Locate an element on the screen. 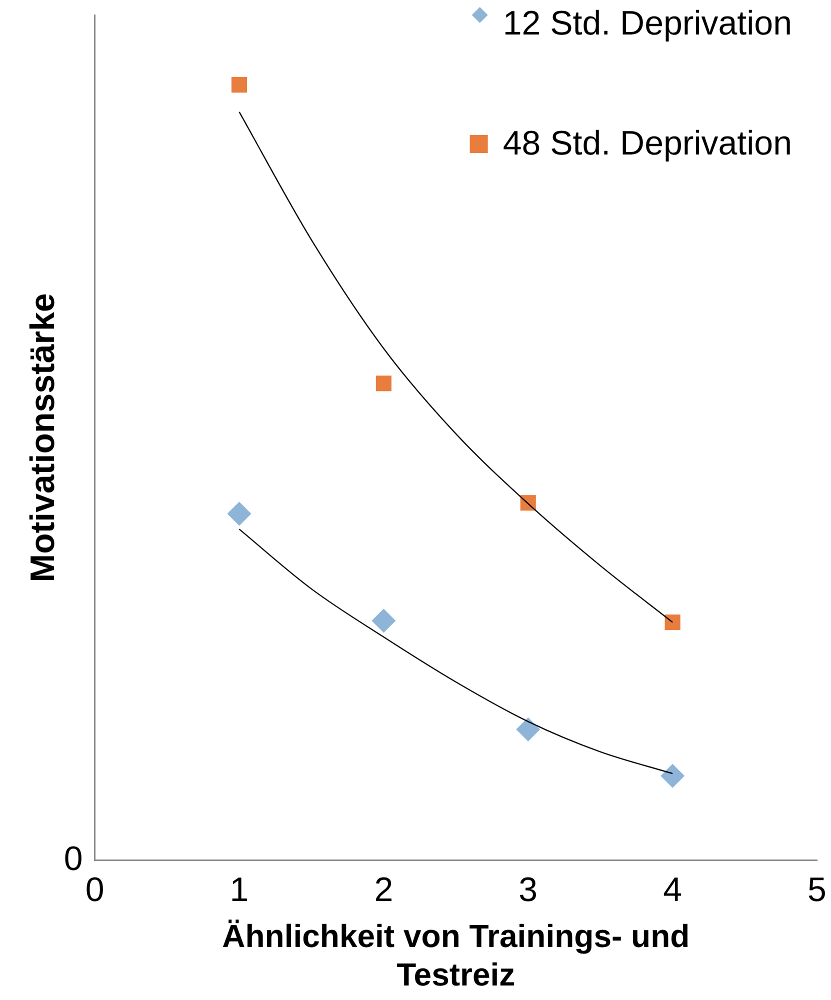  x-axis-title: Ähnlichkeit von Trainings- und Testreiz is located at coordinates (456, 955).